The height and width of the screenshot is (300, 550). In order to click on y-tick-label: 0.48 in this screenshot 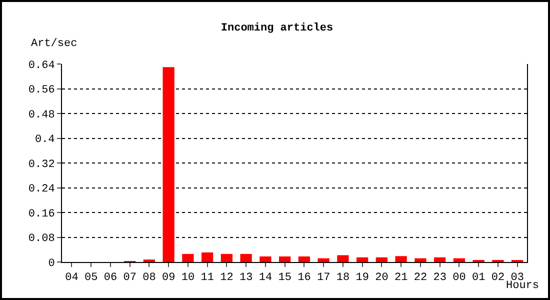, I will do `click(41, 115)`.